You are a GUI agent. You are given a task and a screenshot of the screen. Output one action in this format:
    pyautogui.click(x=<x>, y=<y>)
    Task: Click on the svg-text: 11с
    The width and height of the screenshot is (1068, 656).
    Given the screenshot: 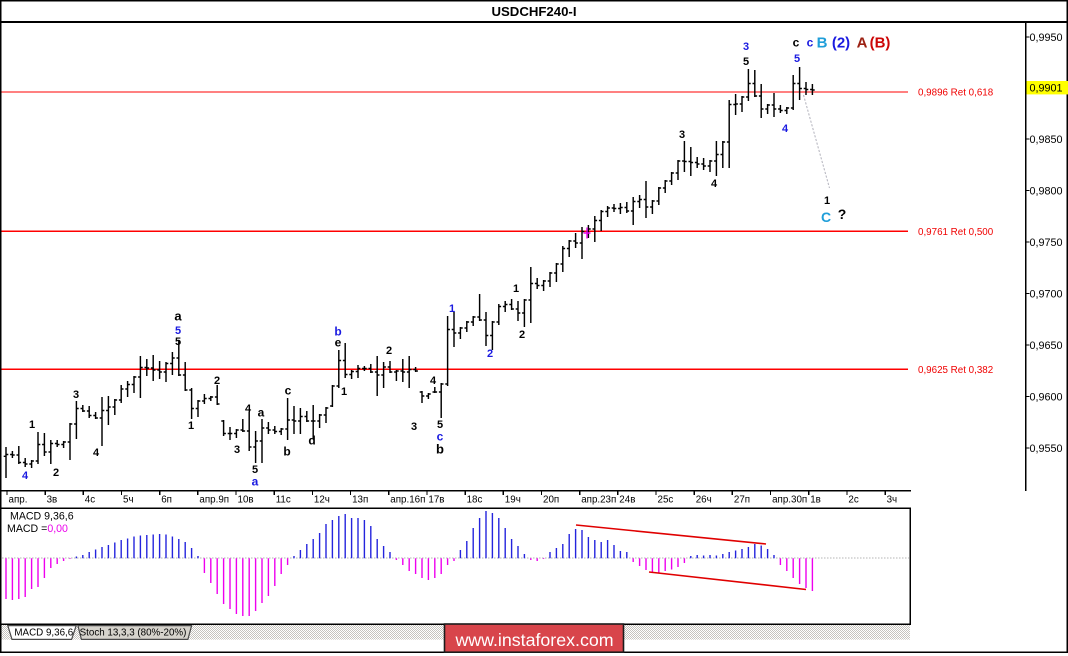 What is the action you would take?
    pyautogui.click(x=283, y=499)
    